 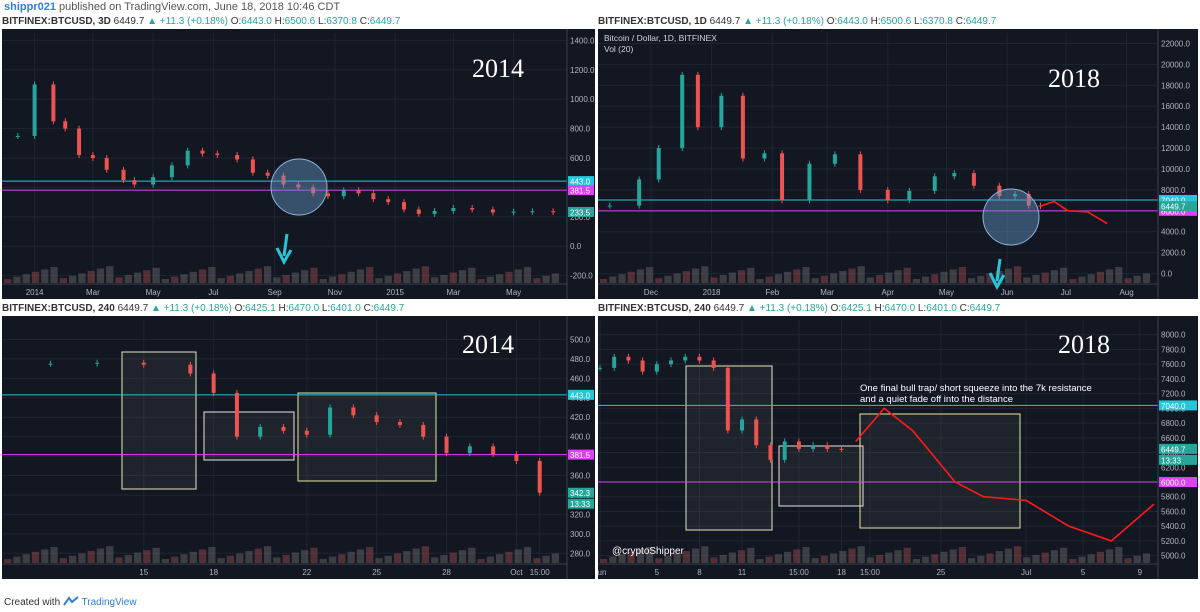 What do you see at coordinates (540, 572) in the screenshot?
I see `x-tick-label: 15:00` at bounding box center [540, 572].